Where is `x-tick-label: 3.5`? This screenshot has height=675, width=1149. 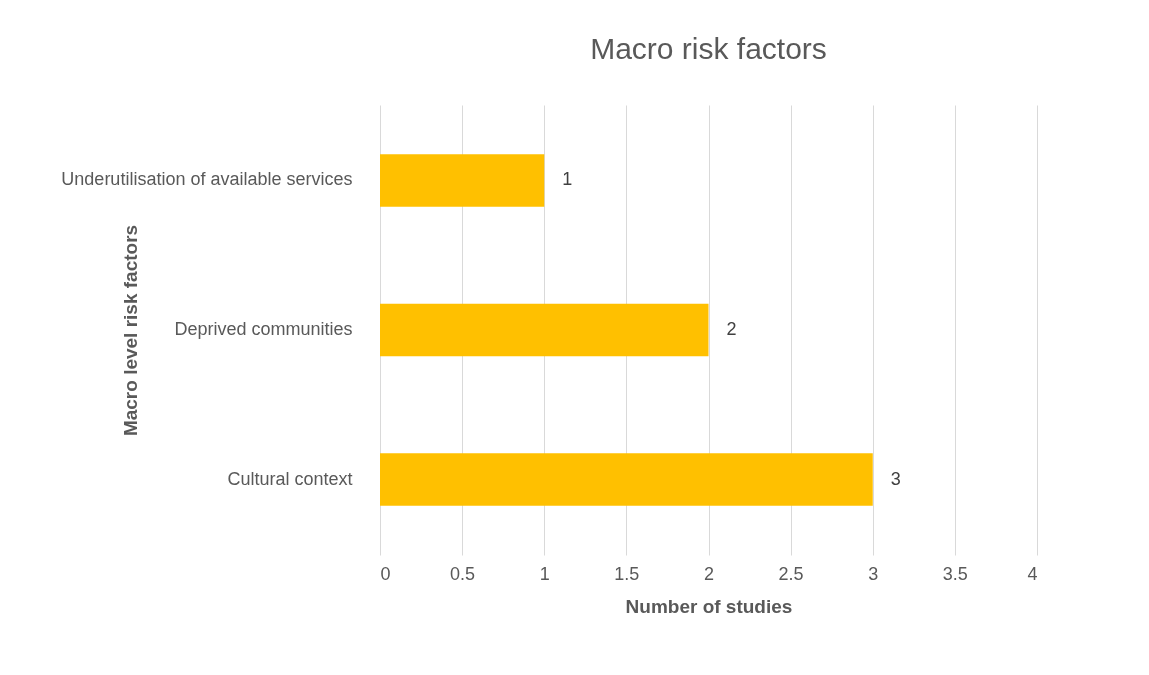 x-tick-label: 3.5 is located at coordinates (955, 573).